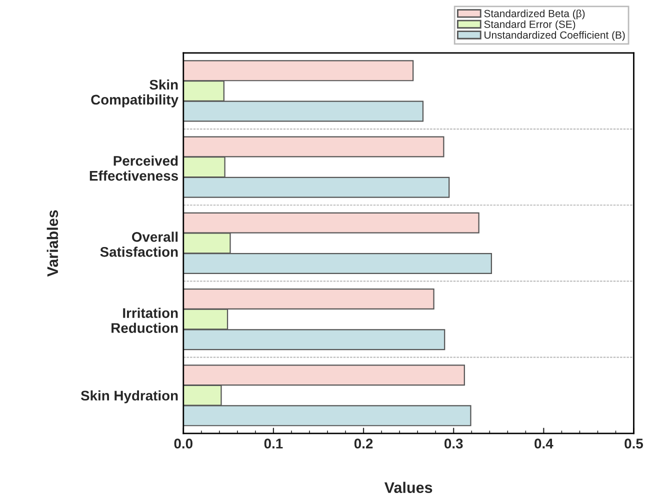 The image size is (648, 504). I want to click on y-axis-title: Variables, so click(52, 243).